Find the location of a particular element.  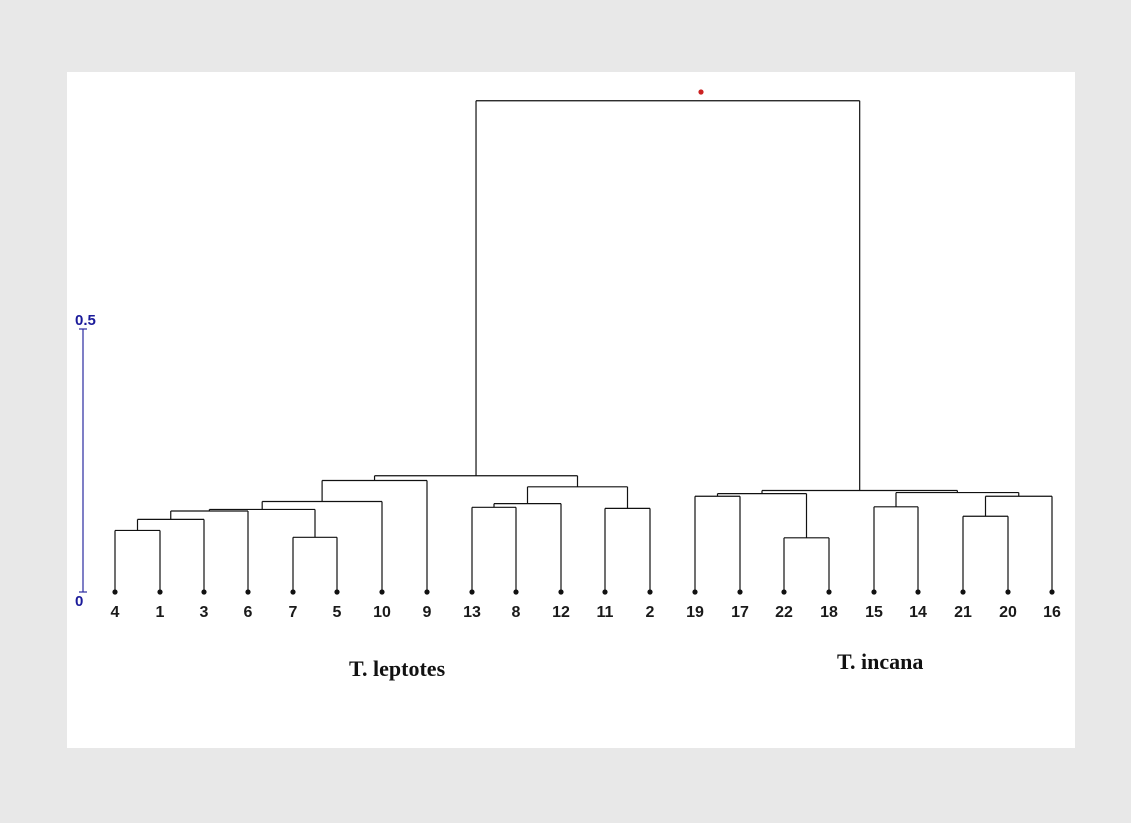

leaf-label: 1 is located at coordinates (160, 612).